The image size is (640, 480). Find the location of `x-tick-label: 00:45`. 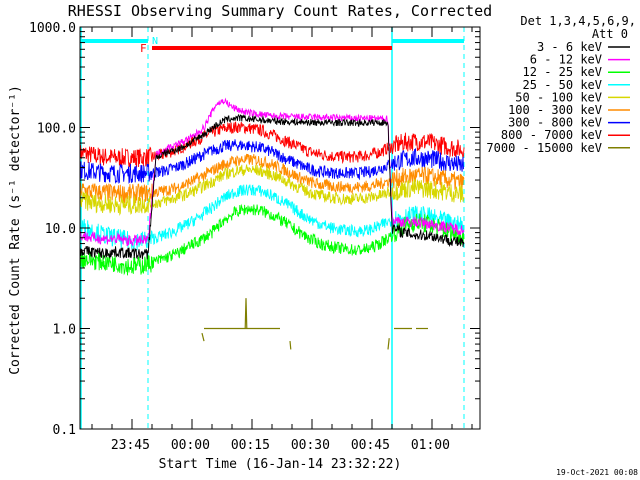

x-tick-label: 00:45 is located at coordinates (370, 445).